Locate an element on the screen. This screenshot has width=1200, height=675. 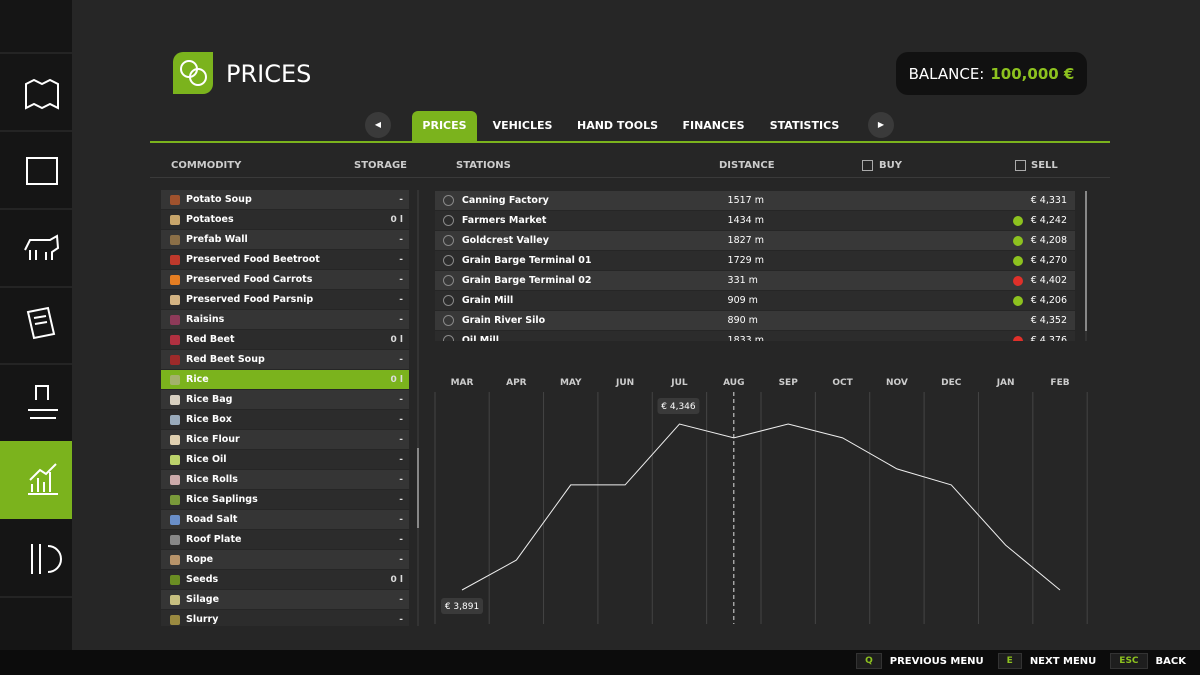
footer-button: ESC BACK is located at coordinates (1148, 661).